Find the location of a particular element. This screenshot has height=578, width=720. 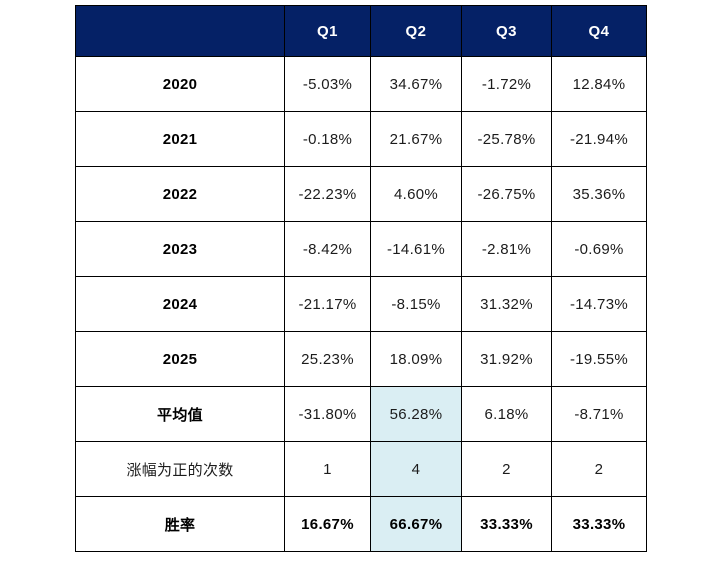

row-label: 2025 is located at coordinates (180, 359).